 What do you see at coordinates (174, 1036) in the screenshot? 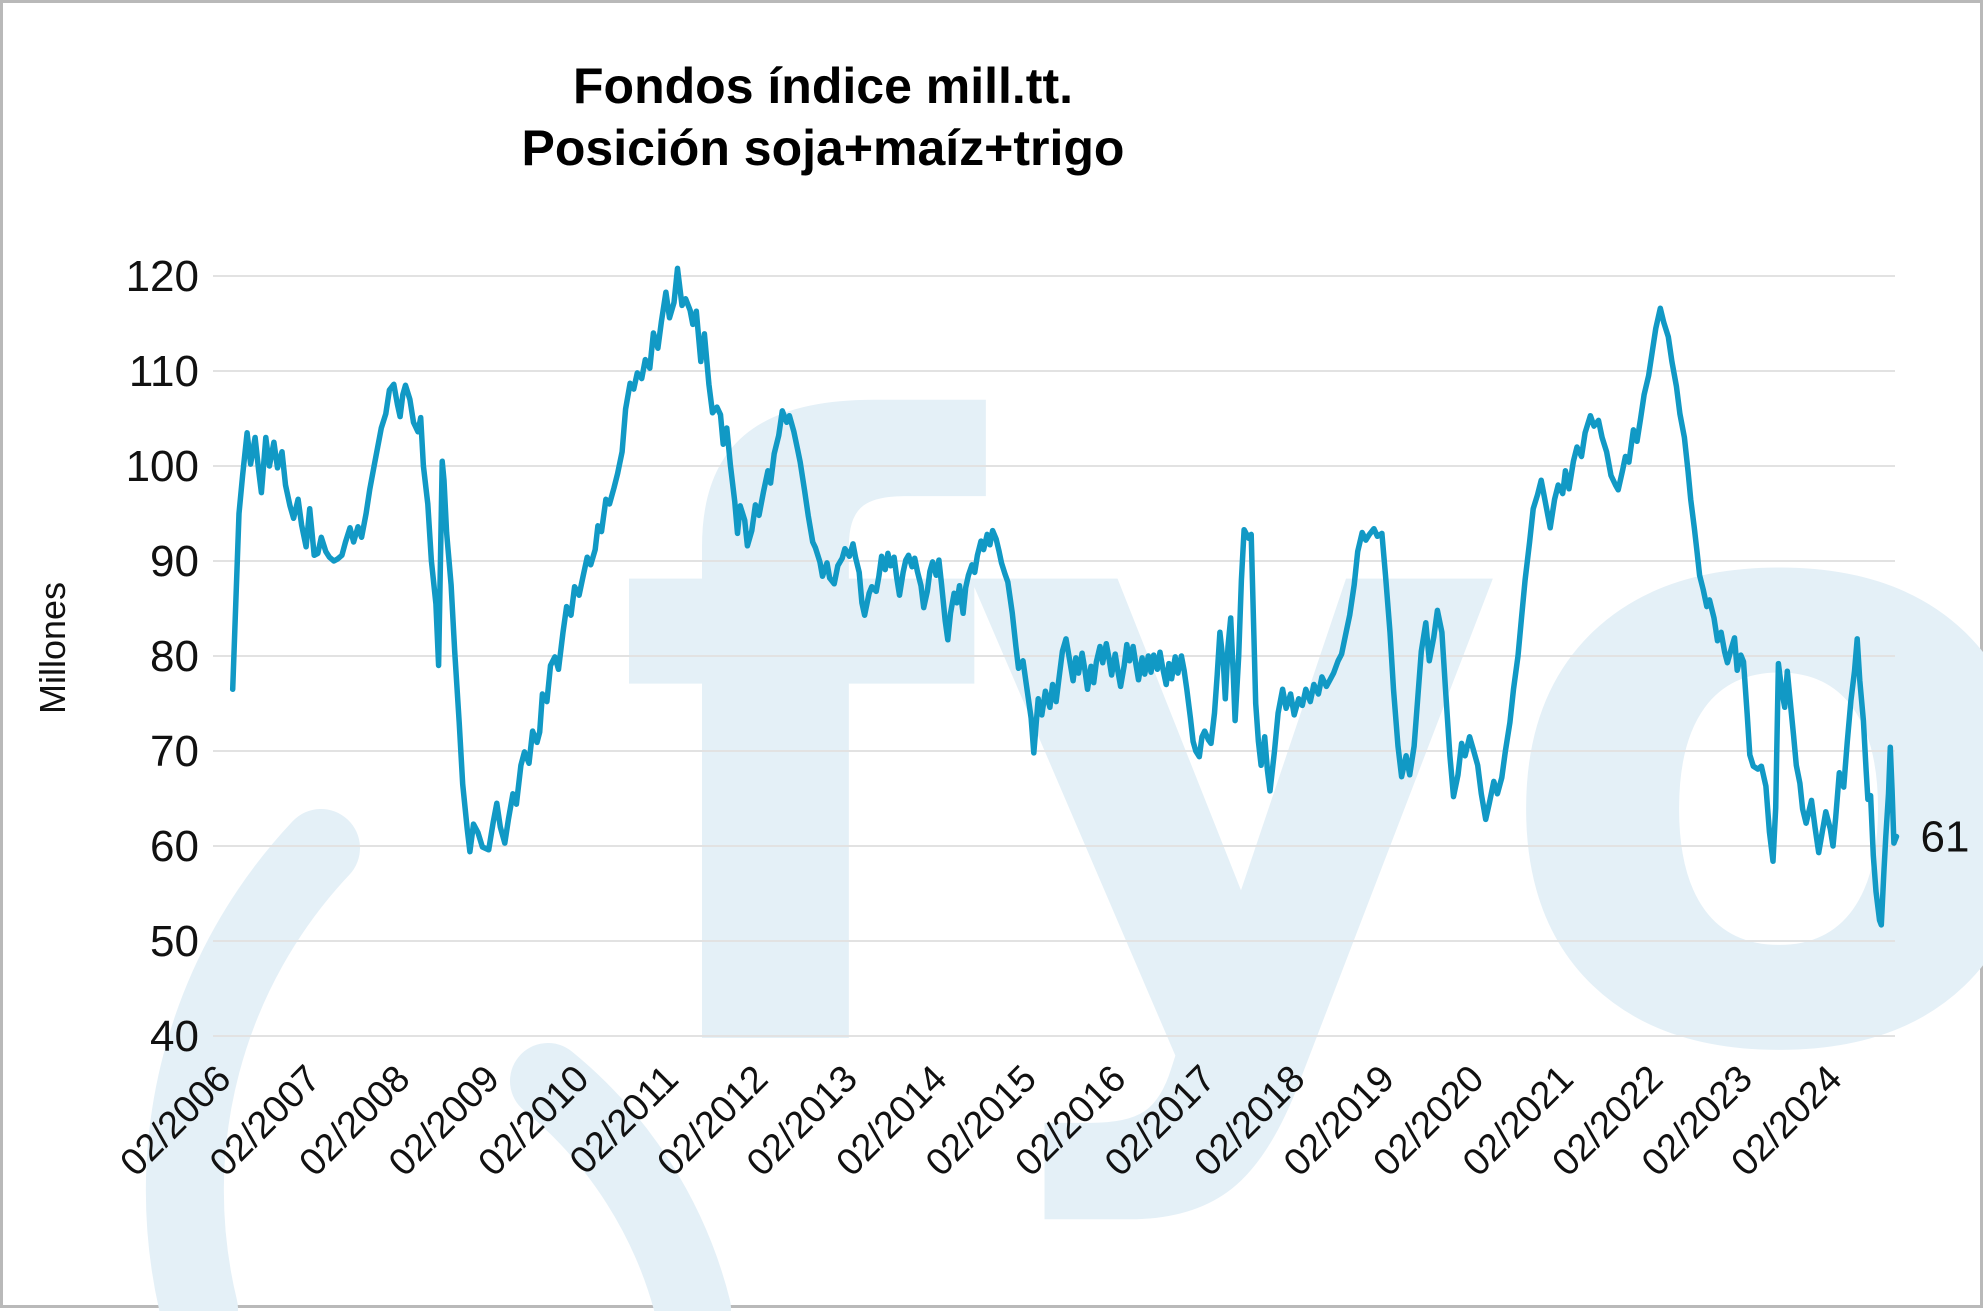
I see `y-tick-label: 40` at bounding box center [174, 1036].